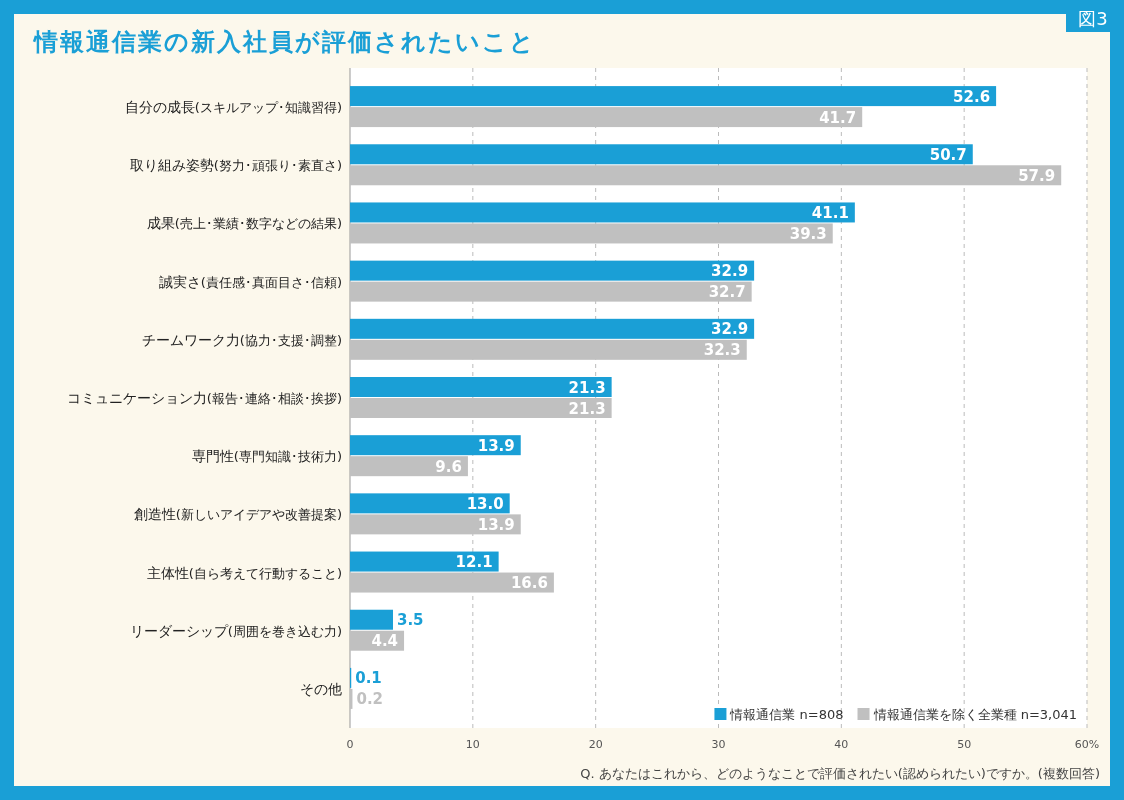 Image resolution: width=1124 pixels, height=800 pixels. What do you see at coordinates (244, 572) in the screenshot?
I see `y-tick-label: 主体性(自ら考えて行動すること)` at bounding box center [244, 572].